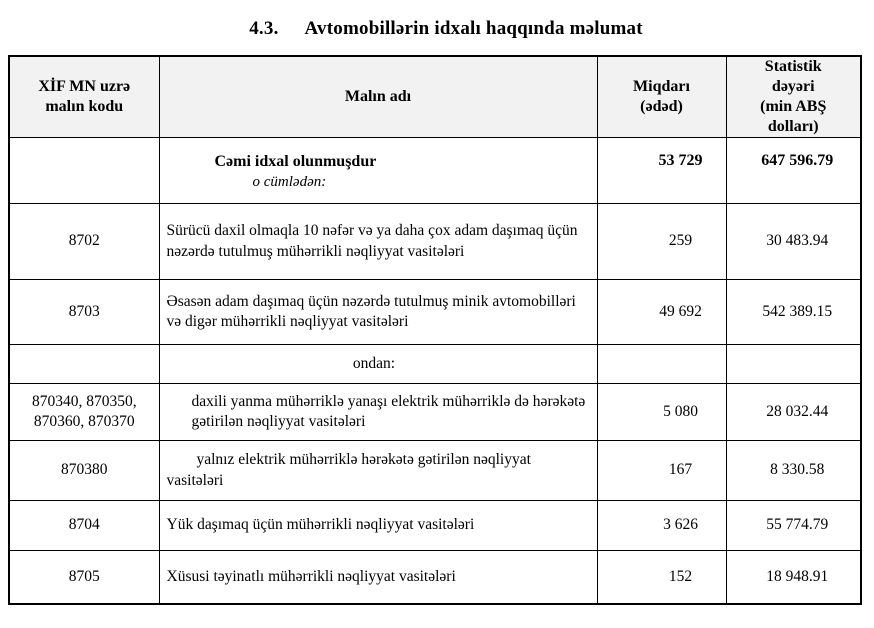 The image size is (874, 628). What do you see at coordinates (378, 170) in the screenshot?
I see `cell-name: Cəmi idxal olunmuşdur o cümlədən:` at bounding box center [378, 170].